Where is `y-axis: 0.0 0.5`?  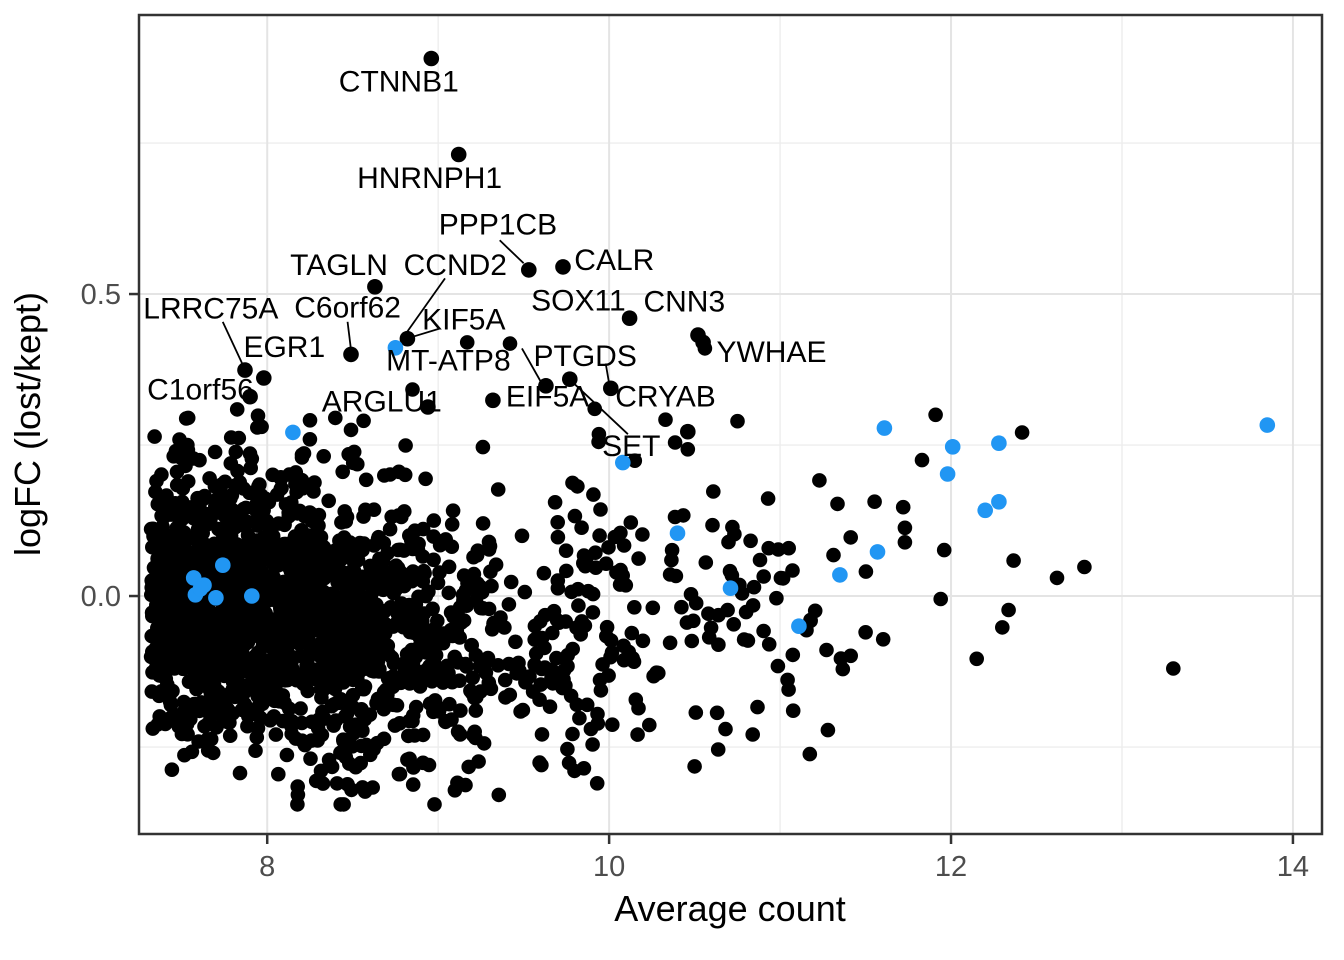
y-axis: 0.0 0.5 is located at coordinates (109, 446).